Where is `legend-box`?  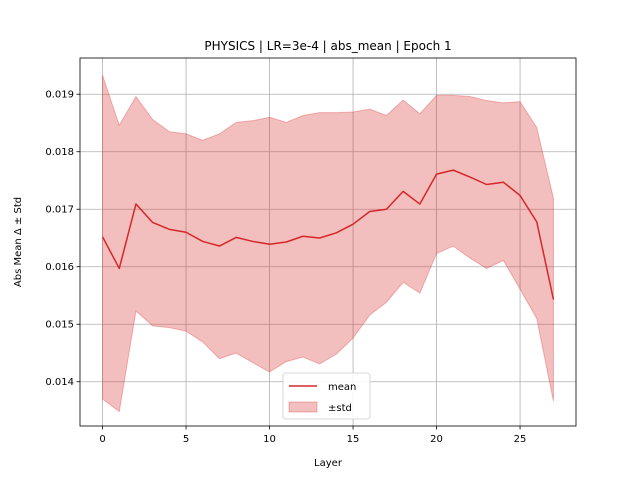
legend-box is located at coordinates (326, 396).